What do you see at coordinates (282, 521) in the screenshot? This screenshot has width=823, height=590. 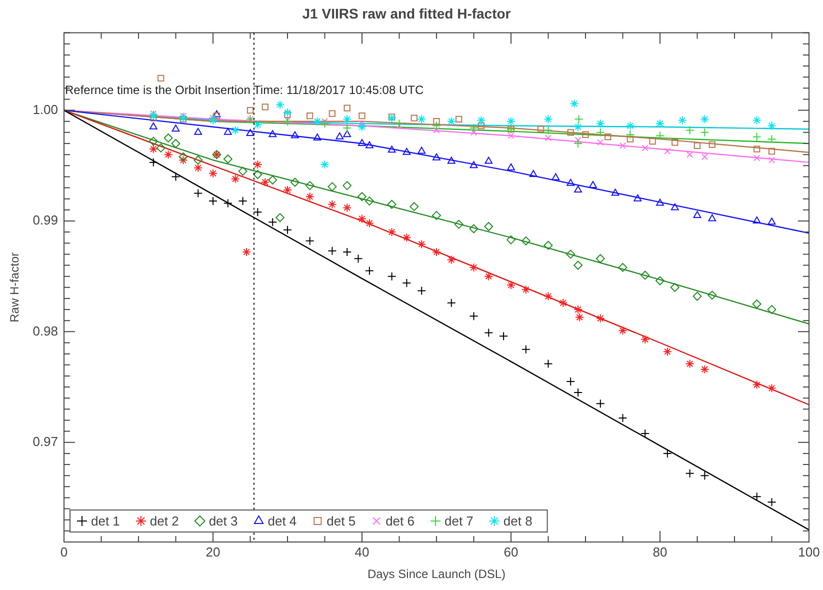 I see `legend-label: det 4` at bounding box center [282, 521].